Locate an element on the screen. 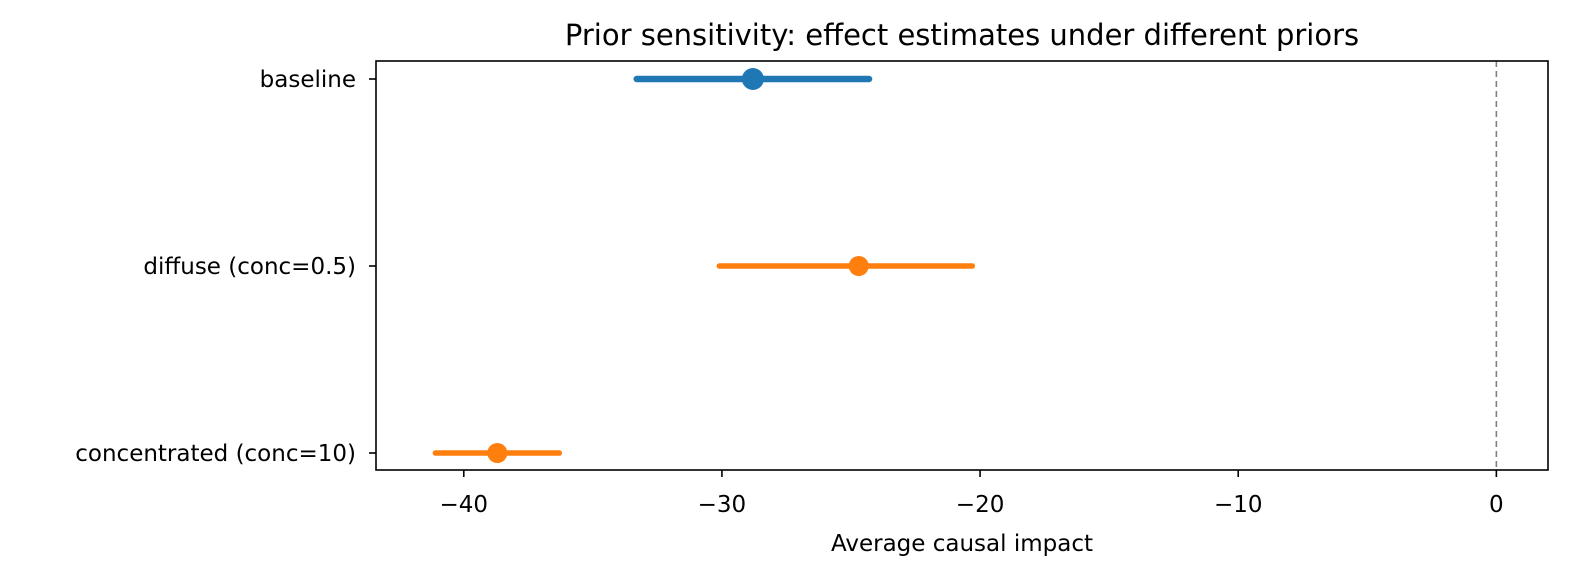  x-tick-label: 0 is located at coordinates (1496, 505).